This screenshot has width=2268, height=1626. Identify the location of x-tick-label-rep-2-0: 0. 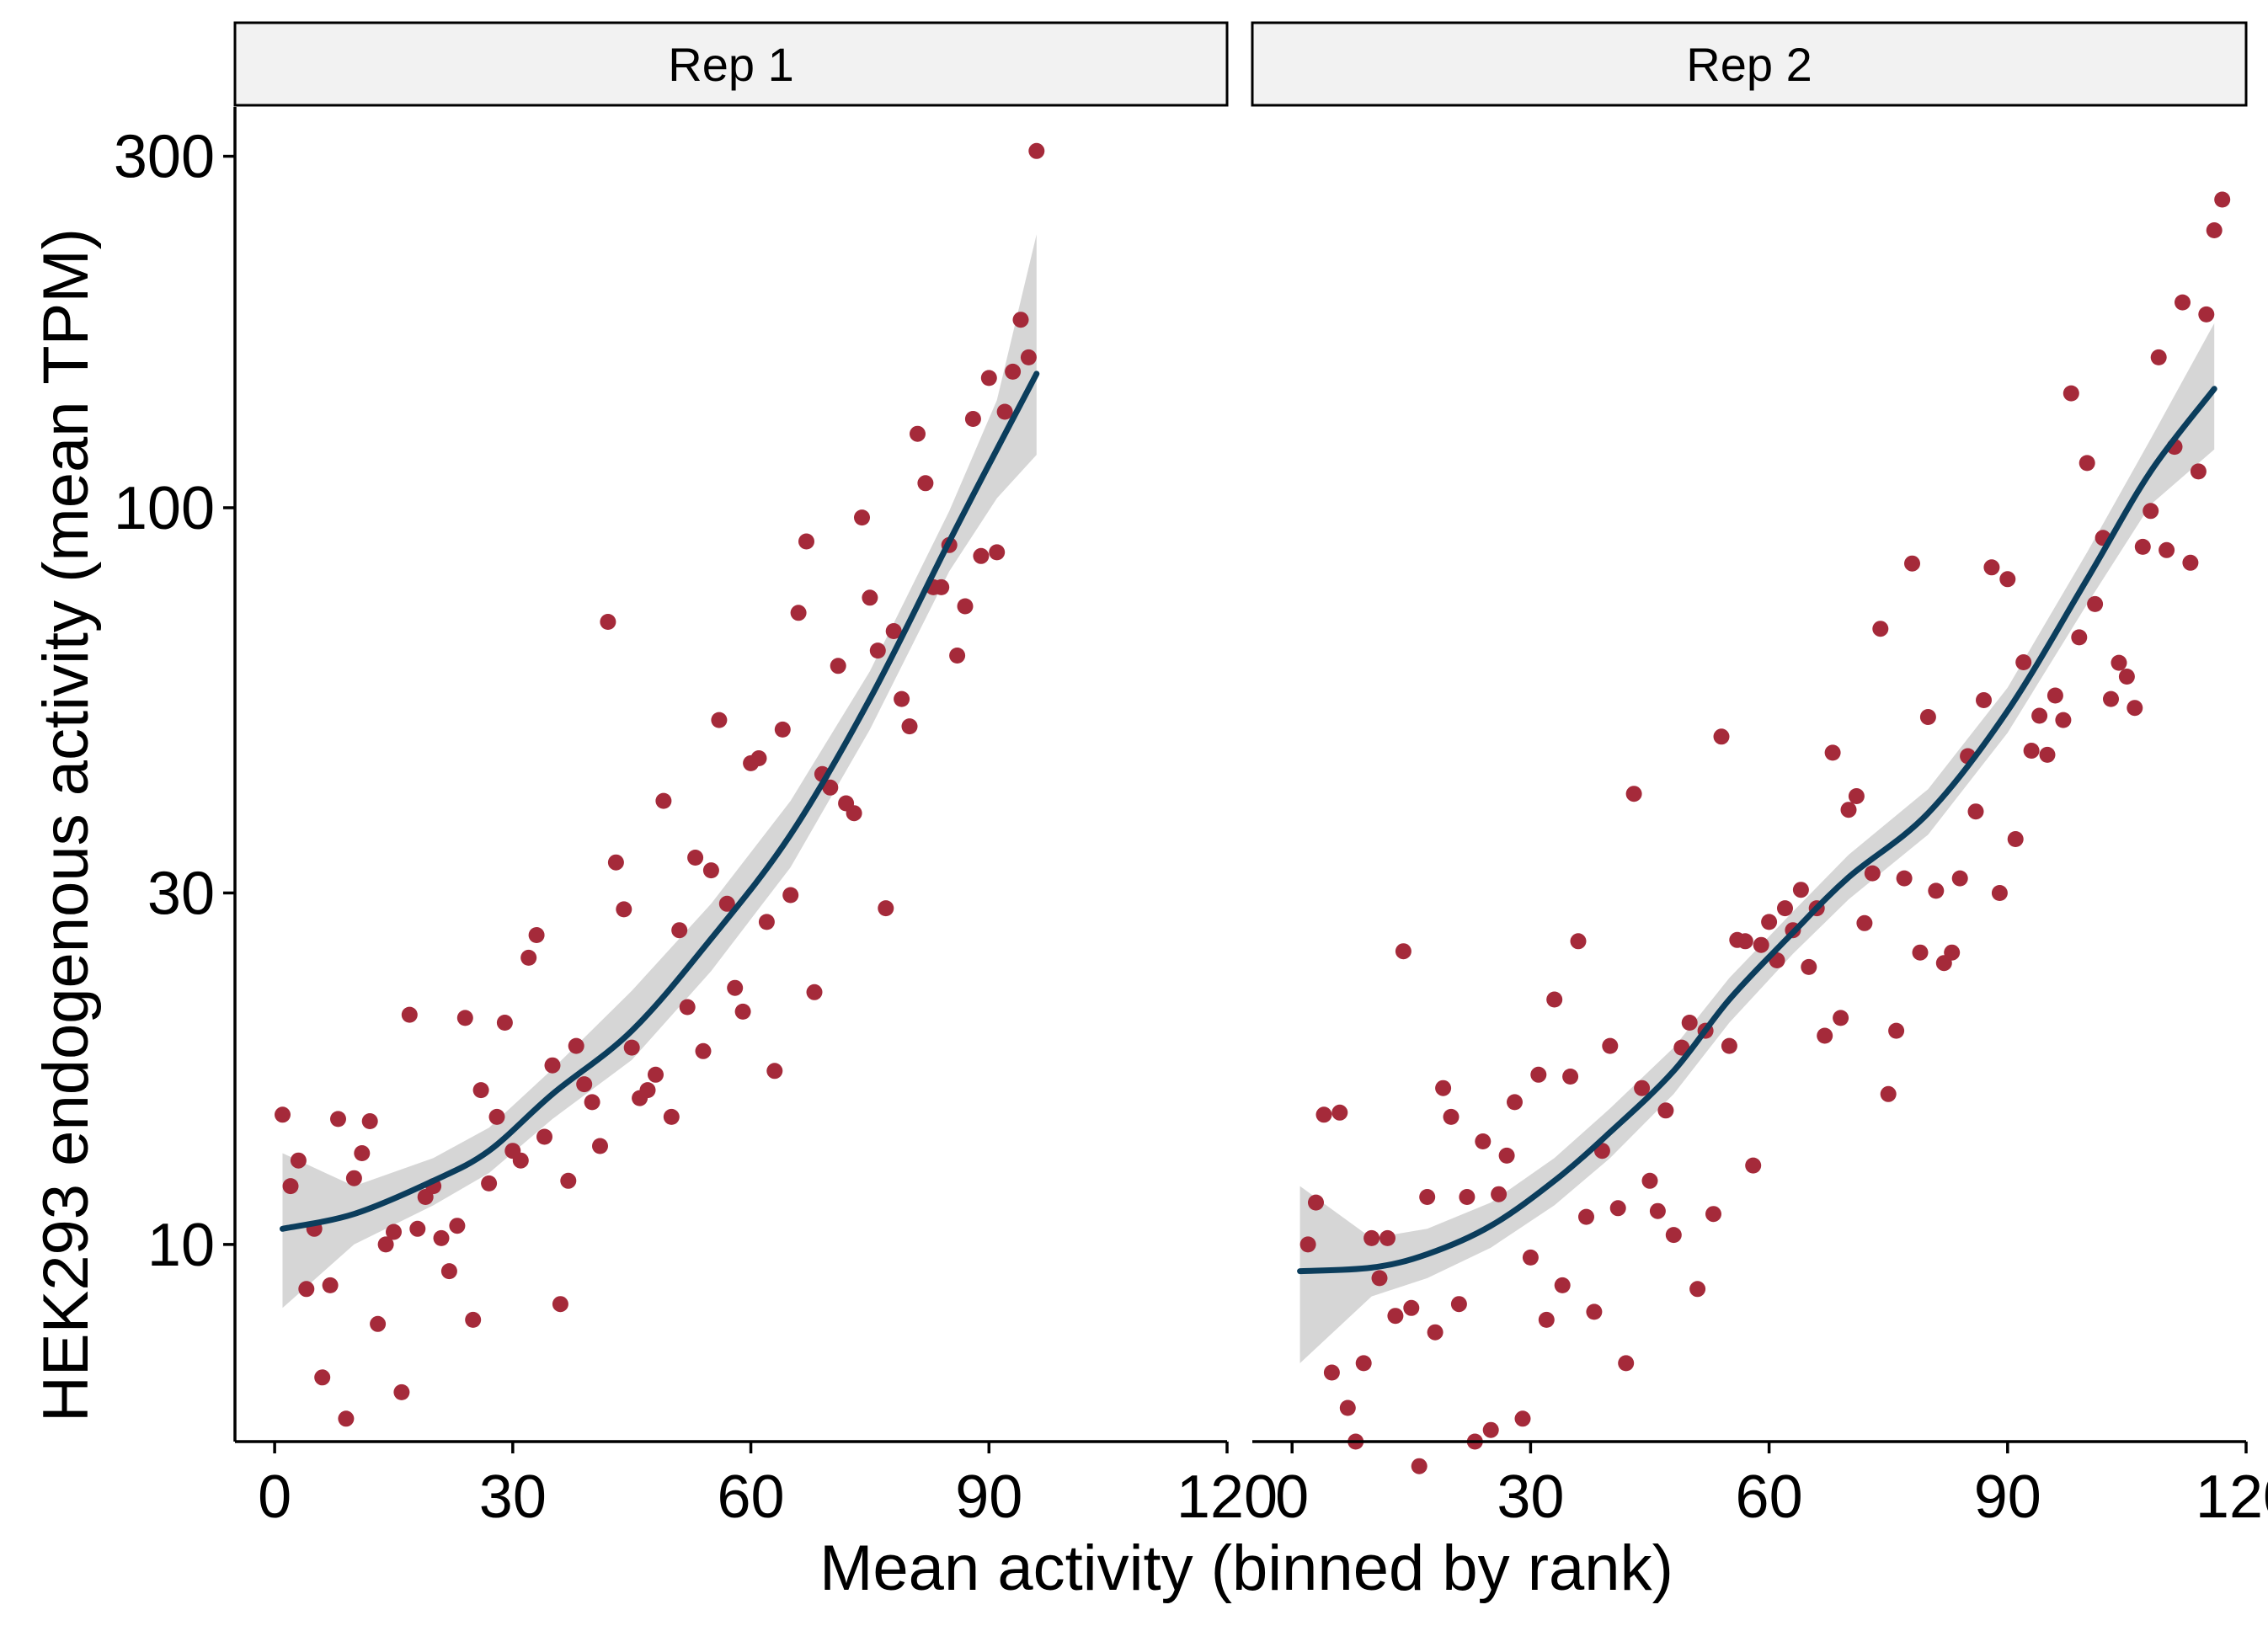
(1292, 1497).